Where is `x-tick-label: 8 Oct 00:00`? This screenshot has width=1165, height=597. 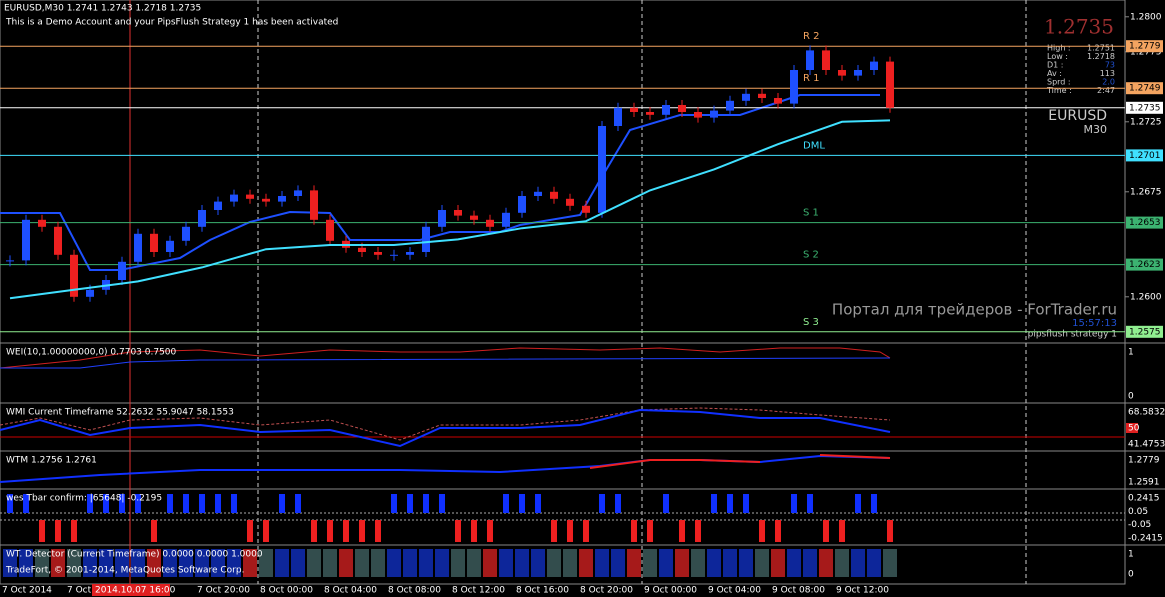 x-tick-label: 8 Oct 00:00 is located at coordinates (286, 591).